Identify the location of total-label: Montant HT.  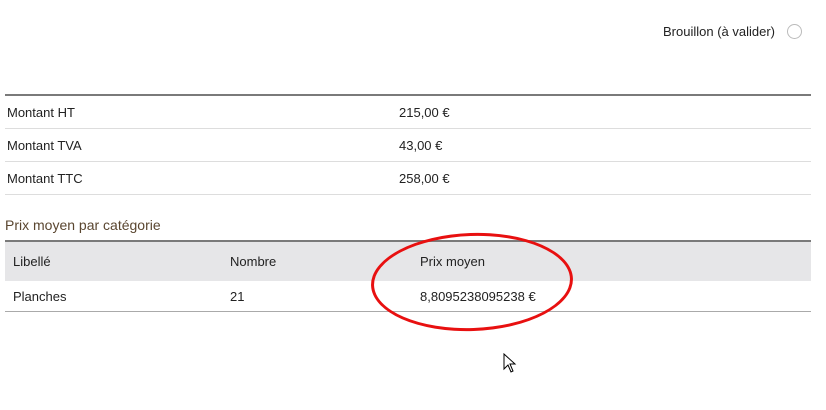
(41, 112).